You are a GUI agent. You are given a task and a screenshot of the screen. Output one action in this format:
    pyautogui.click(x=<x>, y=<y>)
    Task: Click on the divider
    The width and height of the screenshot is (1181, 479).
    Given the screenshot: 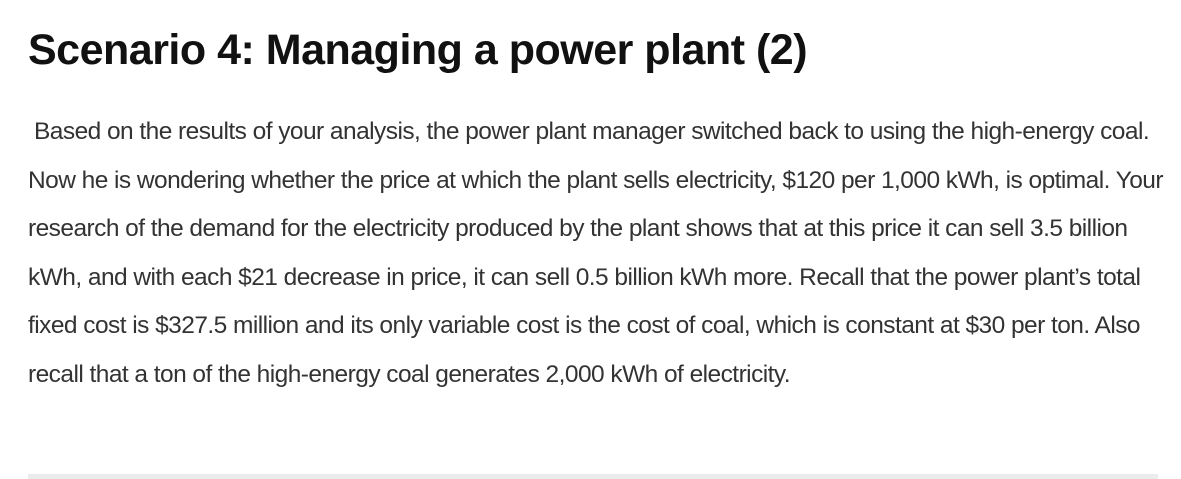 What is the action you would take?
    pyautogui.click(x=593, y=476)
    